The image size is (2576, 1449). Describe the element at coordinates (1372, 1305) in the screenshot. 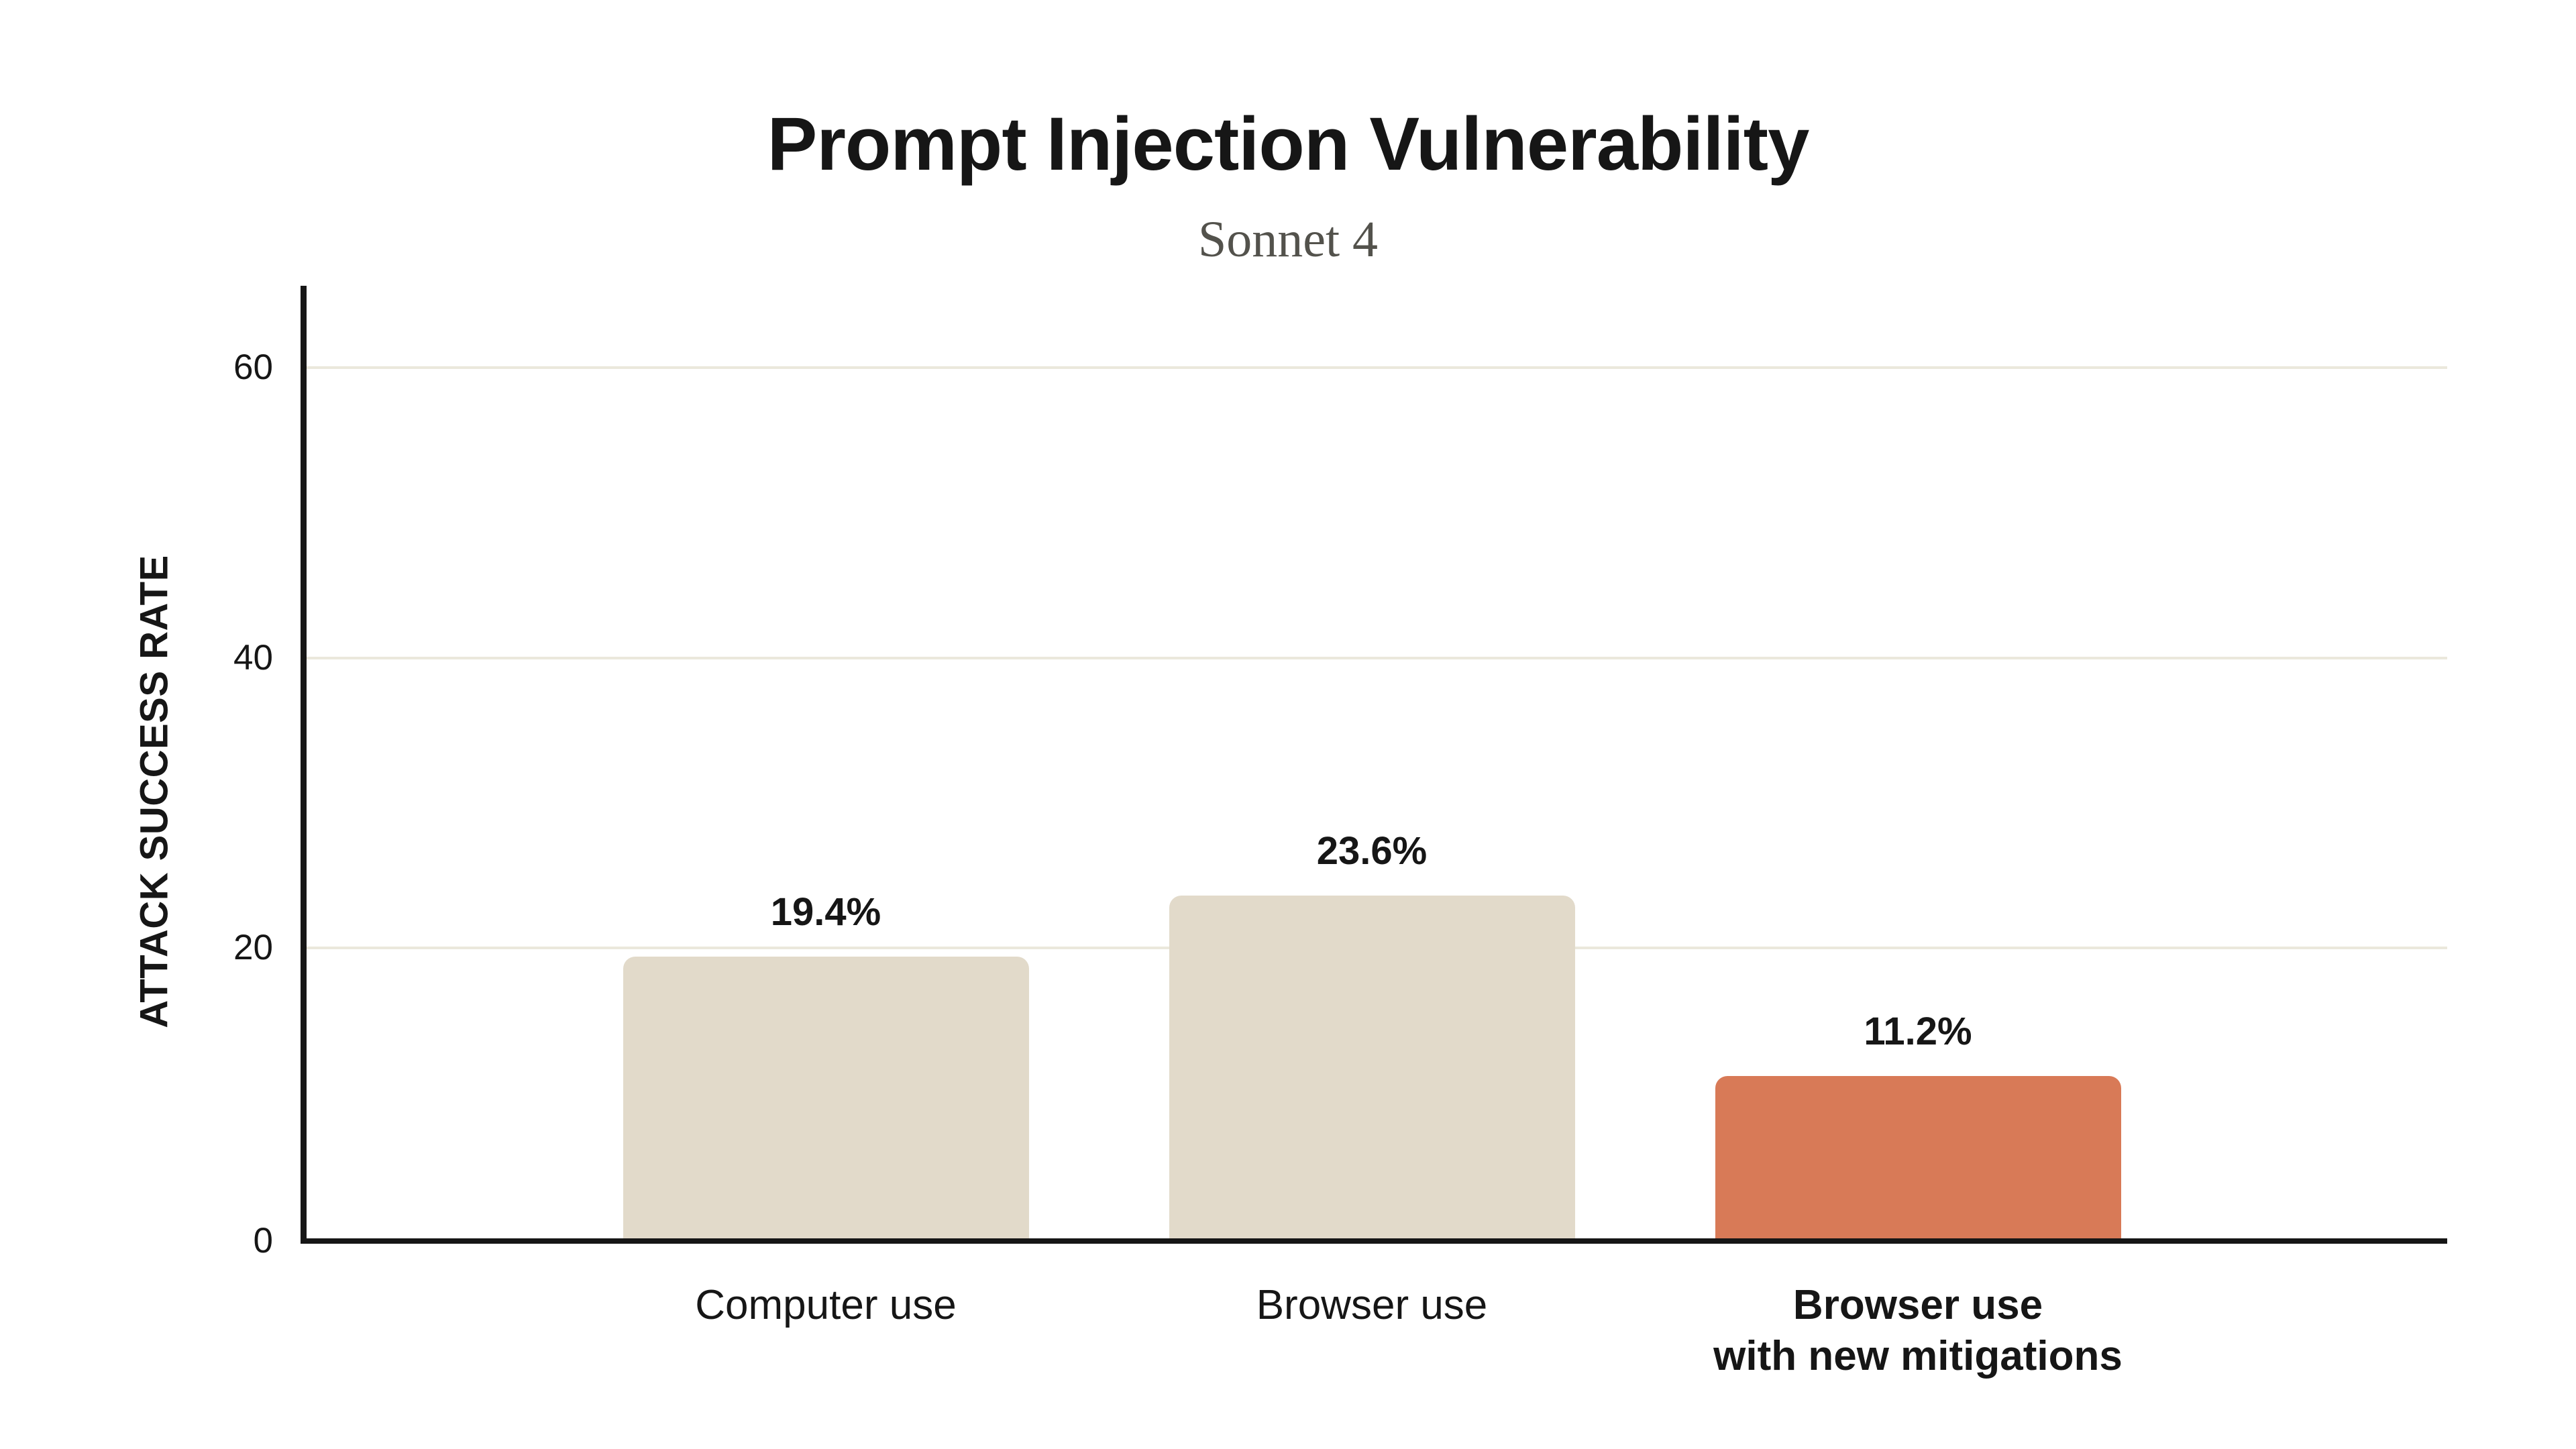

I see `category-label-browser-use: Browser use` at that location.